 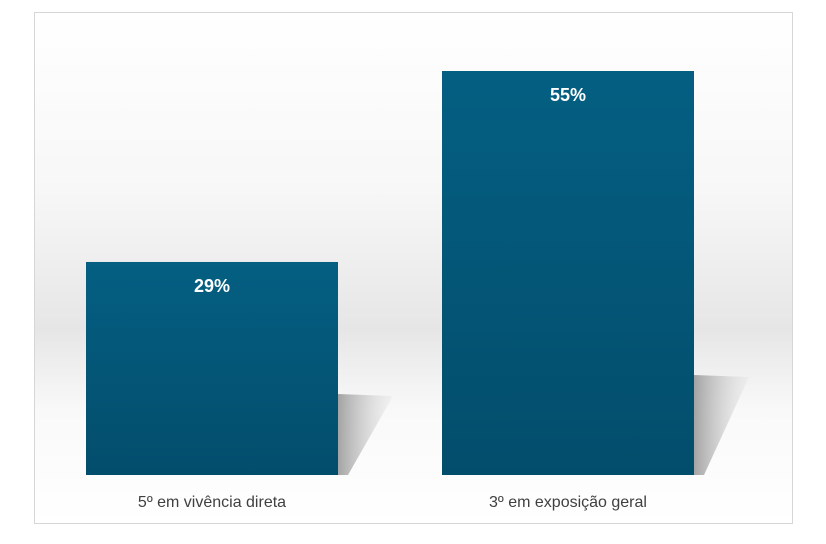 What do you see at coordinates (568, 502) in the screenshot?
I see `x-tick-label: 3º em exposição geral` at bounding box center [568, 502].